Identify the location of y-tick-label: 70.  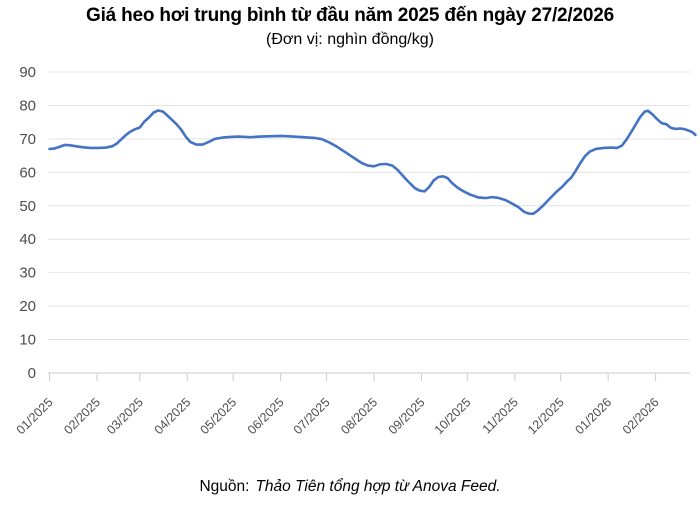
(27, 139).